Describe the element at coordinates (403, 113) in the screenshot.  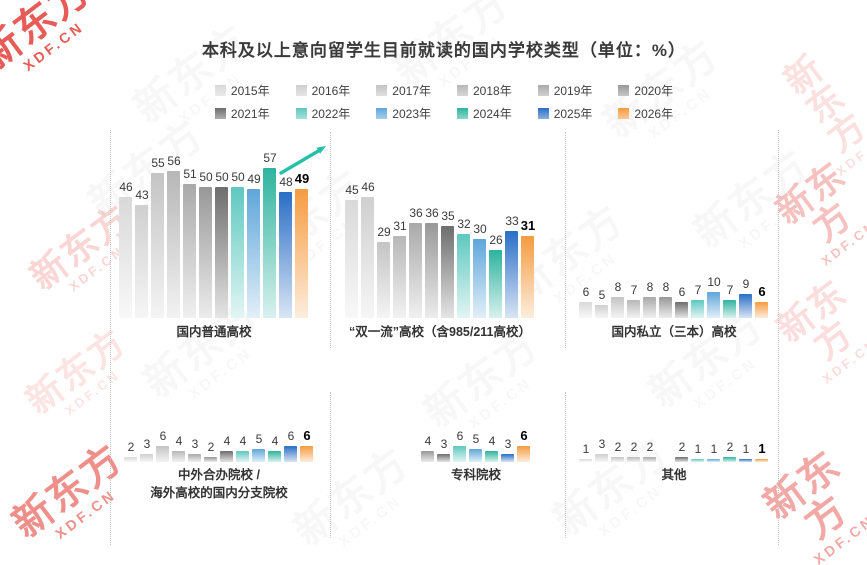
I see `legend-item-2023年: 2023年` at that location.